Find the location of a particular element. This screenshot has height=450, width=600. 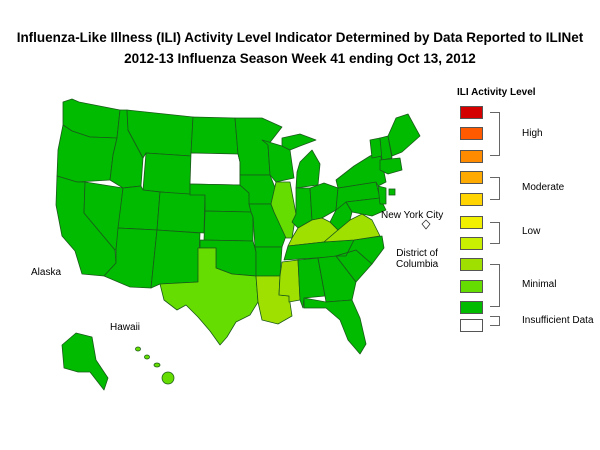

hawaii-island-oahu is located at coordinates (147, 357).